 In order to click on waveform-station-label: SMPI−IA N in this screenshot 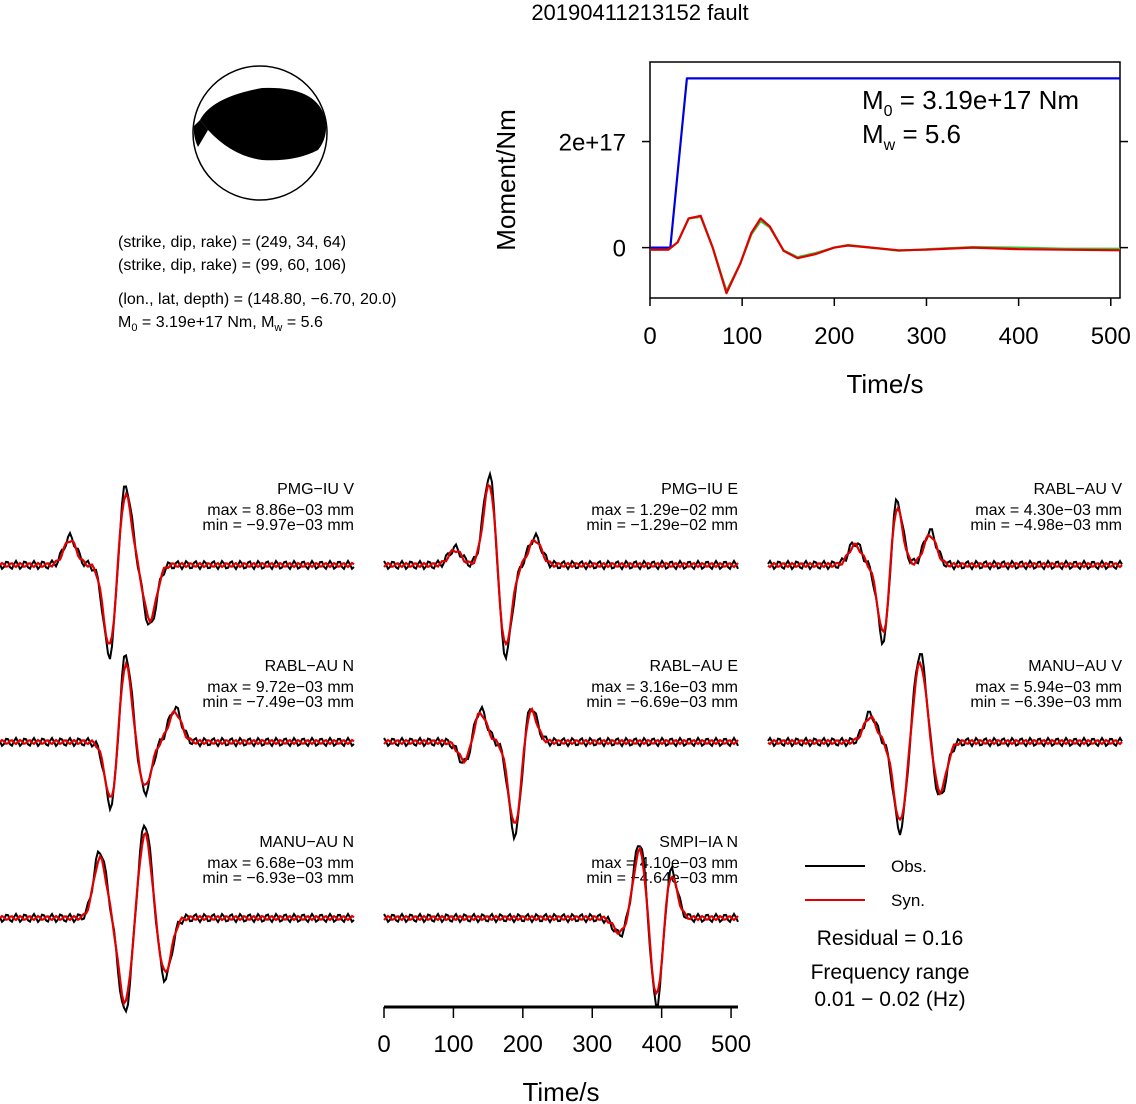, I will do `click(698, 842)`.